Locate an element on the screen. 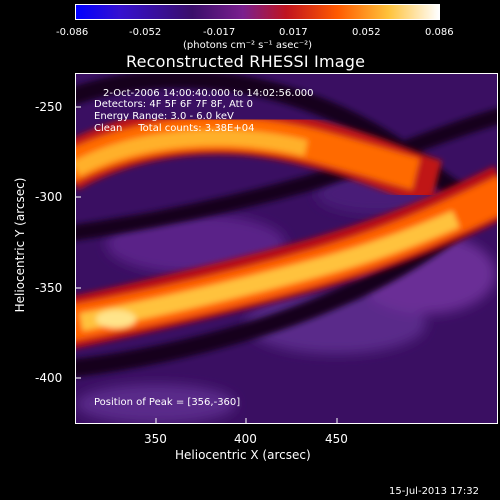 The height and width of the screenshot is (500, 500). colorbar-tick-3: -0.017 is located at coordinates (219, 32).